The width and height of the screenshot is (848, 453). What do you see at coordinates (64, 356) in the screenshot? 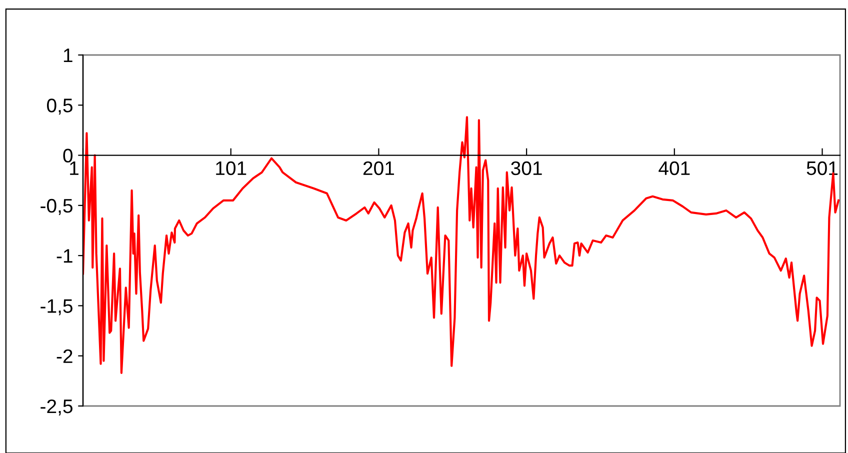
I see `y-tick-label: -2` at bounding box center [64, 356].